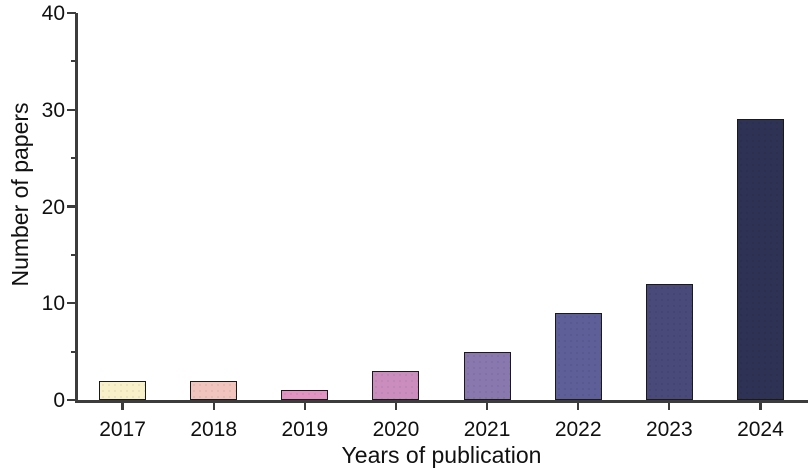 This screenshot has height=476, width=810. Describe the element at coordinates (441, 401) in the screenshot. I see `x-axis-line` at that location.